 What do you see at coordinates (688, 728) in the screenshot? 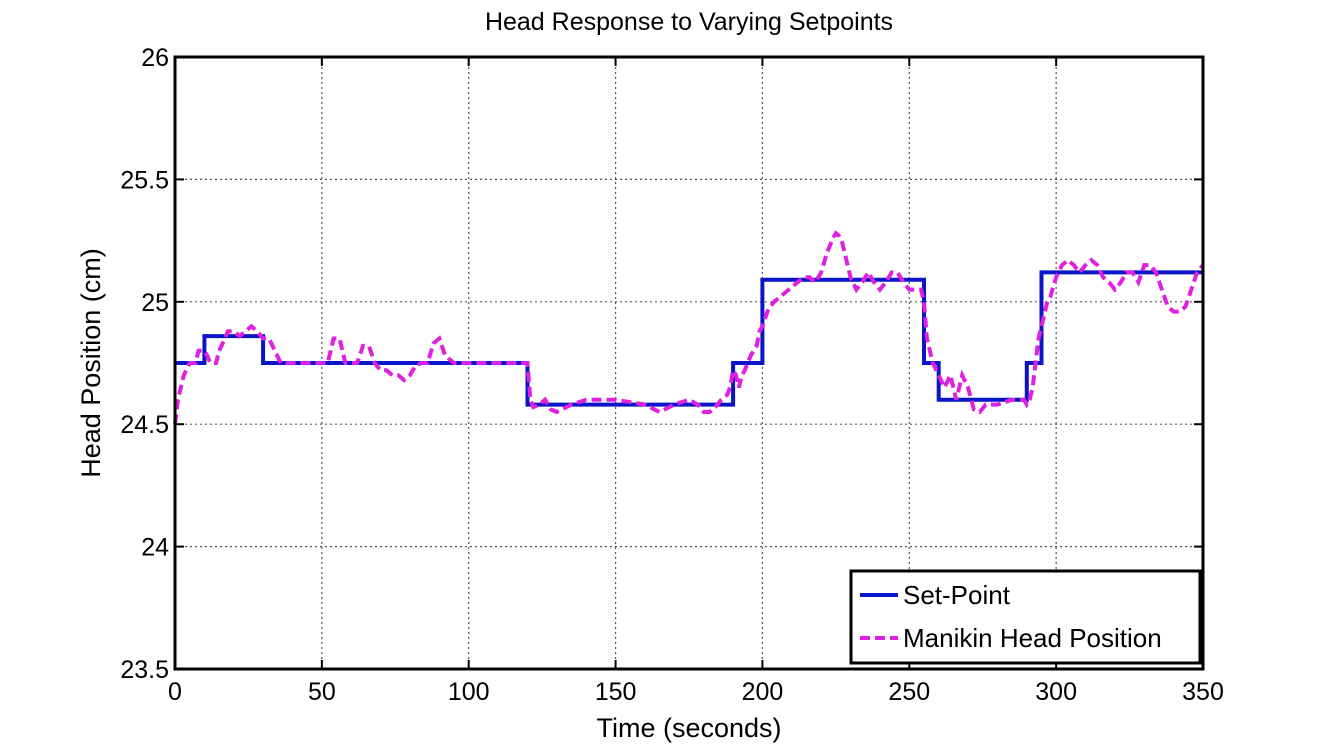
I see `x-axis-label: Time (seconds)` at bounding box center [688, 728].